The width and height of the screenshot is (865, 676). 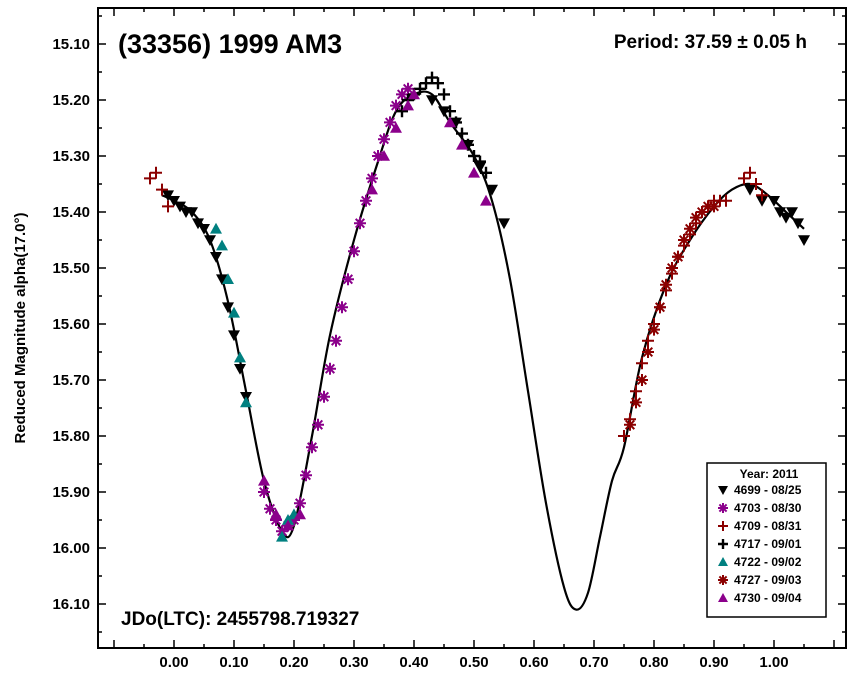 What do you see at coordinates (768, 490) in the screenshot?
I see `legend-entry: 4699 - 08/25` at bounding box center [768, 490].